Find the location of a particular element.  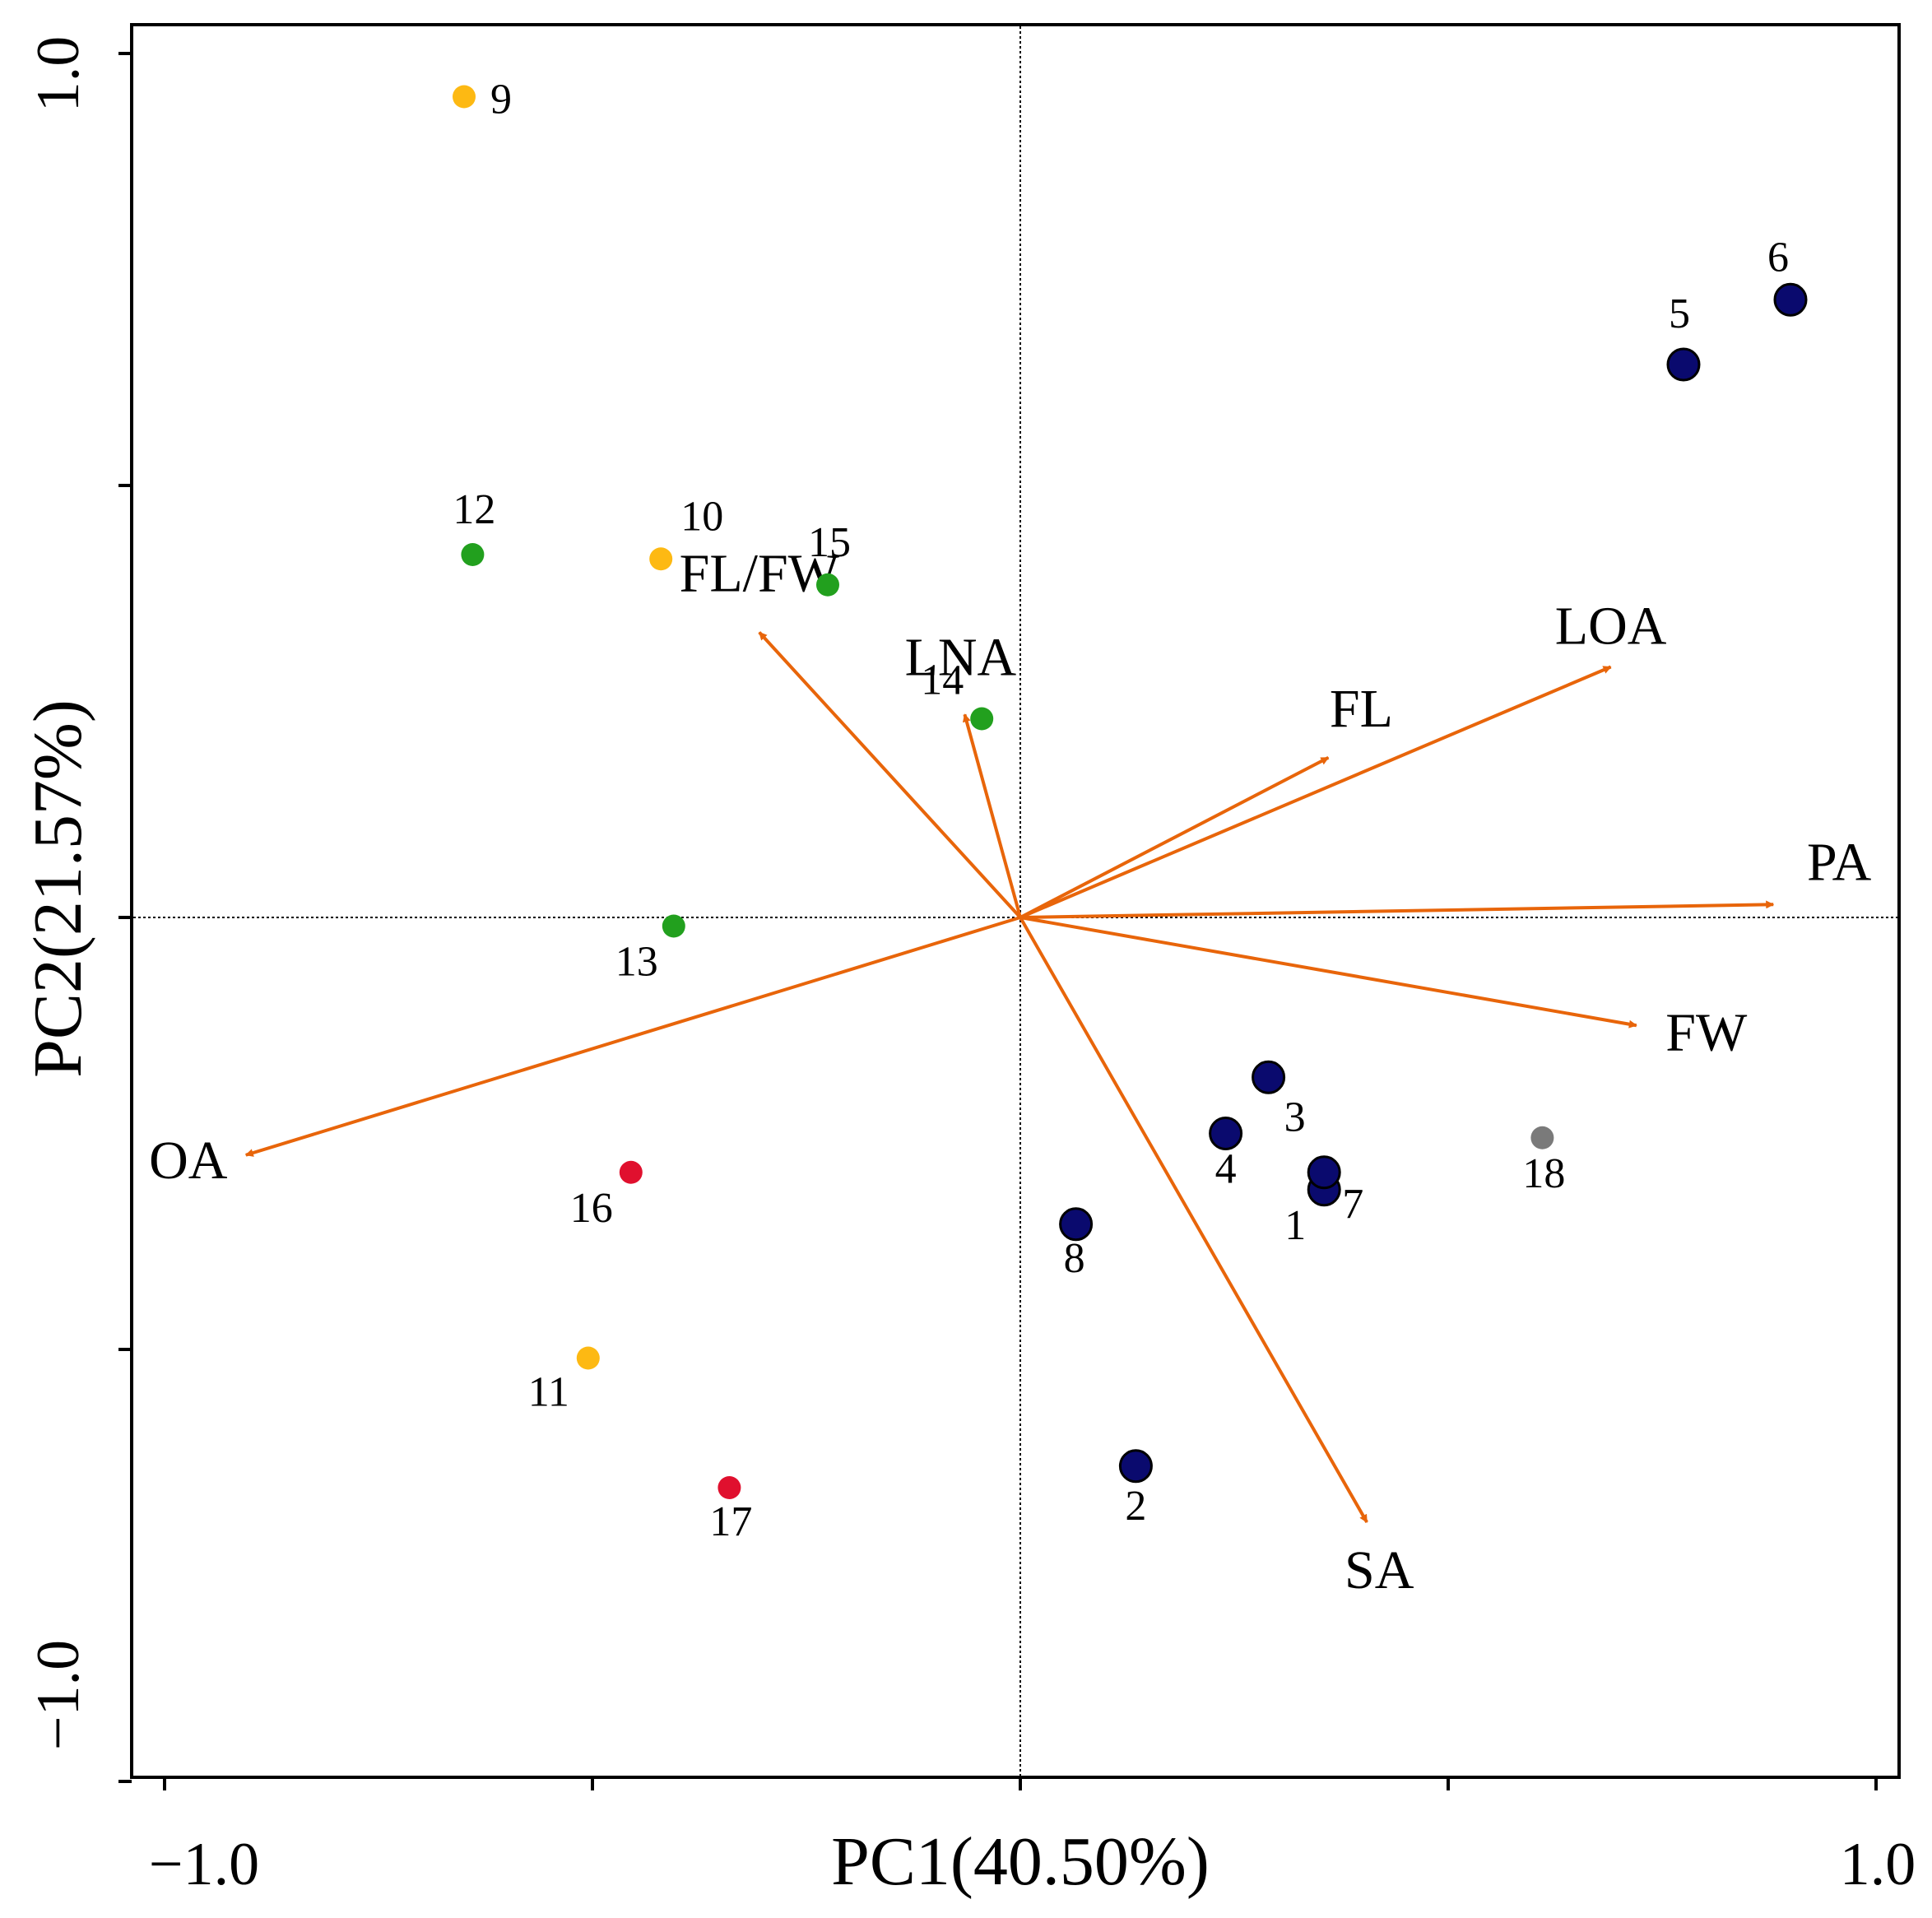

point-label: 2 is located at coordinates (1135, 1506).